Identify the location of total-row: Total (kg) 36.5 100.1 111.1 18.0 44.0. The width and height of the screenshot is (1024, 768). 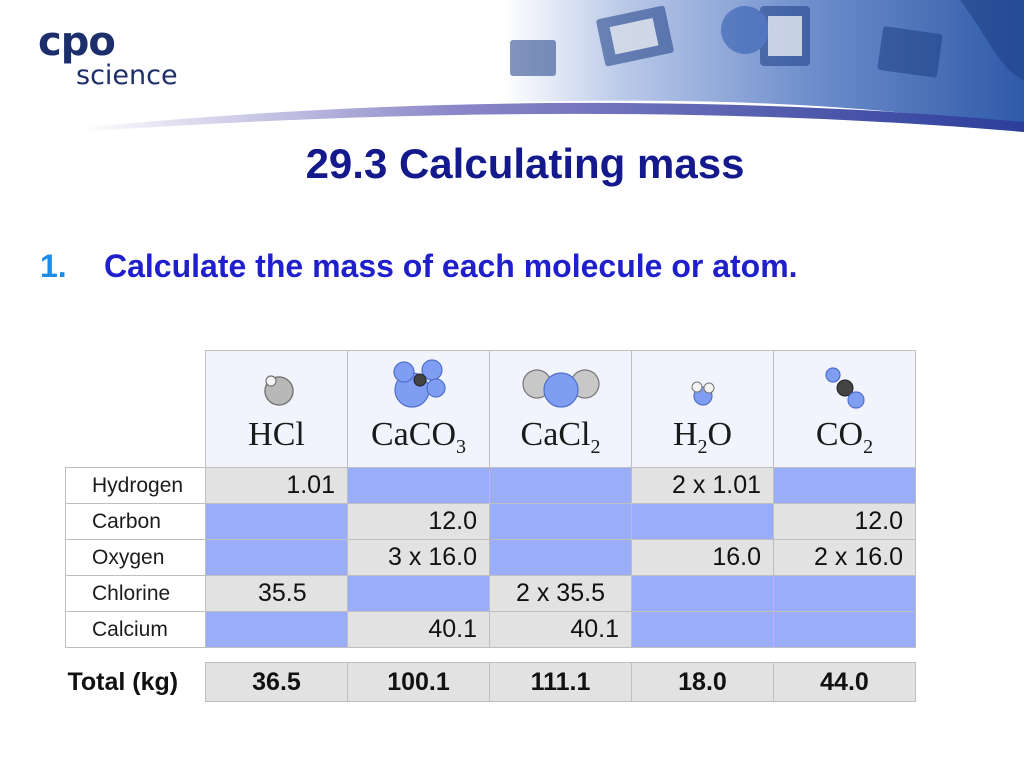
(491, 682).